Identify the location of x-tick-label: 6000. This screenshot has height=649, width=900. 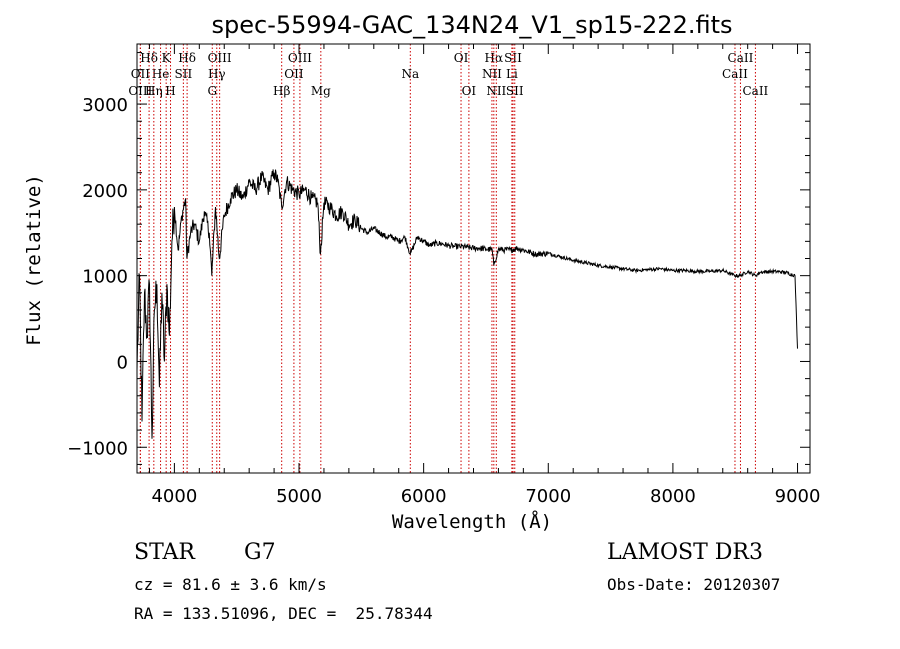
(424, 496).